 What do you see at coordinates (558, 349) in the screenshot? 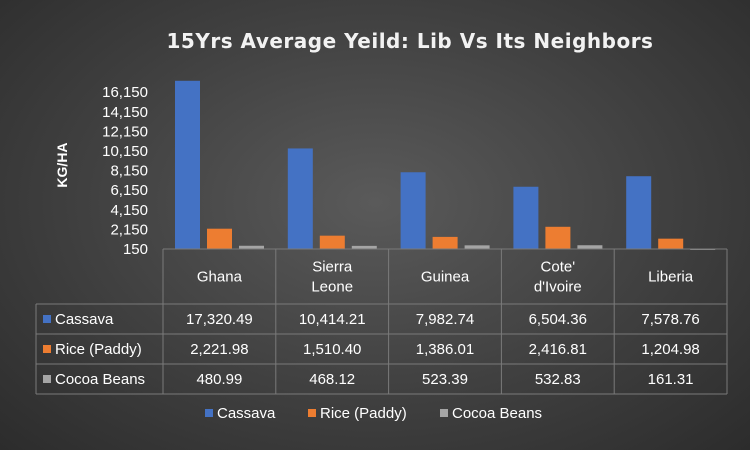
I see `table-cell-value: 2,416.81` at bounding box center [558, 349].